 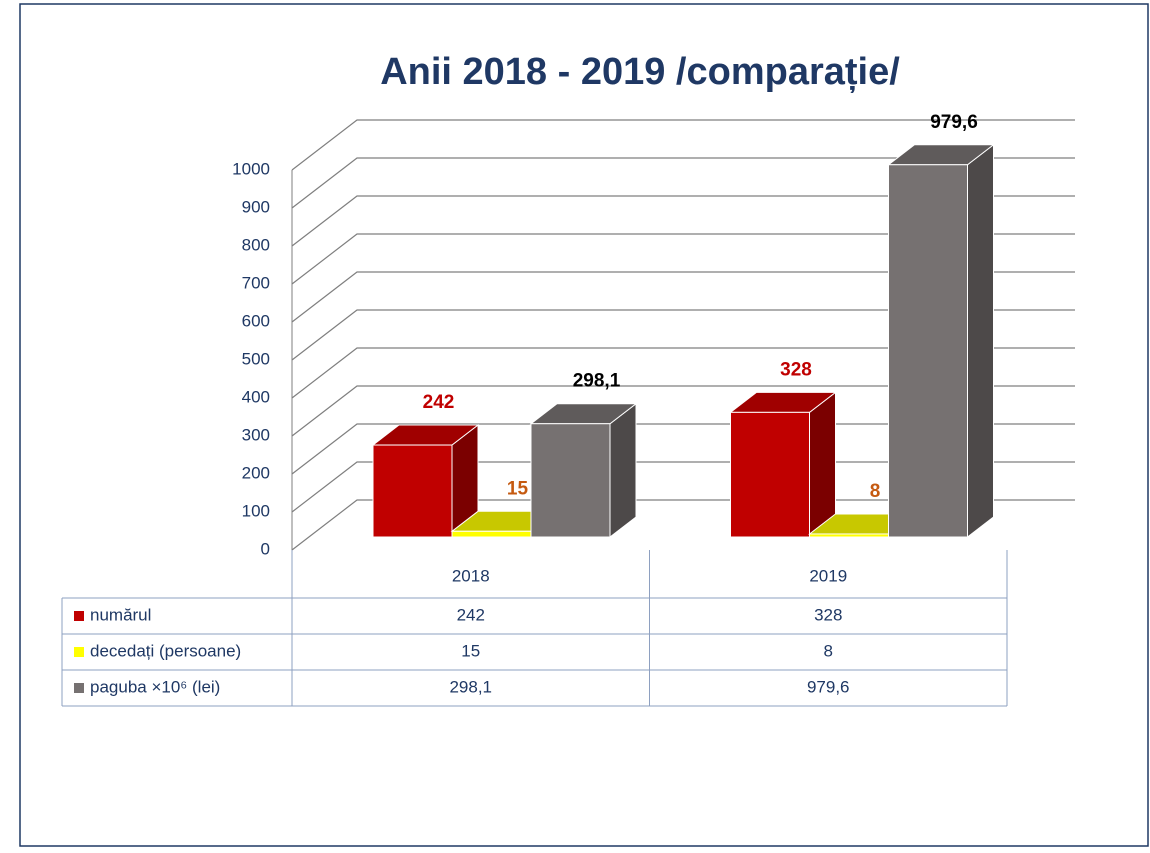 What do you see at coordinates (256, 320) in the screenshot?
I see `y-tick-label: 600` at bounding box center [256, 320].